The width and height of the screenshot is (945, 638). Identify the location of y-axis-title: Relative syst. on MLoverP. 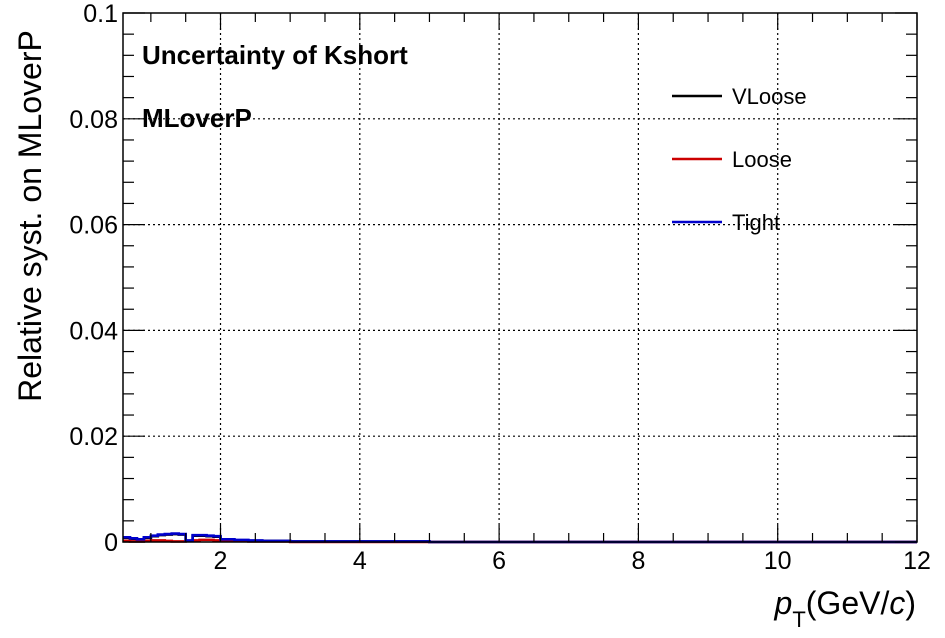
(30, 216).